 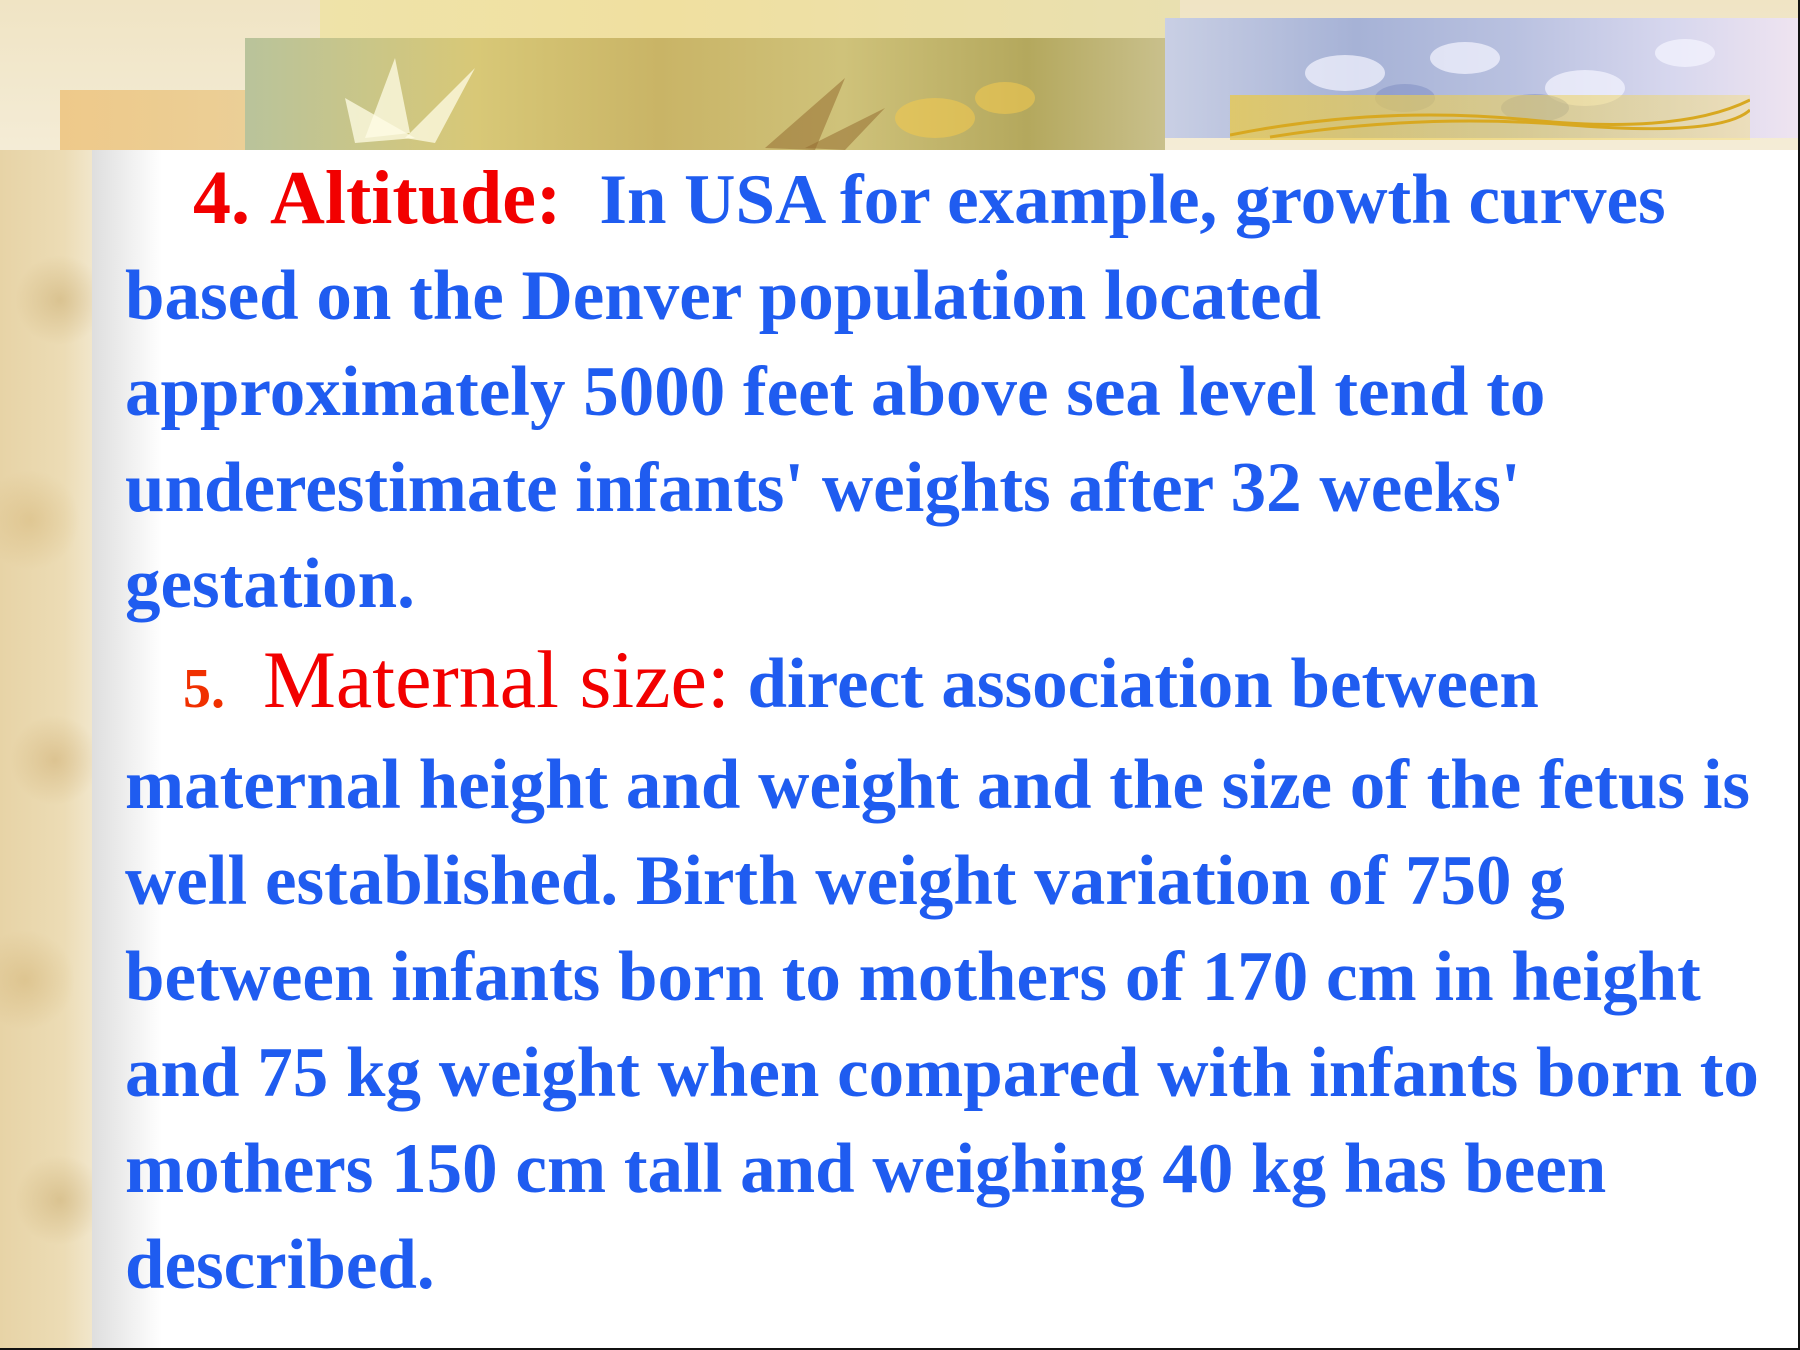 I want to click on item-number-5: 5., so click(x=204, y=689).